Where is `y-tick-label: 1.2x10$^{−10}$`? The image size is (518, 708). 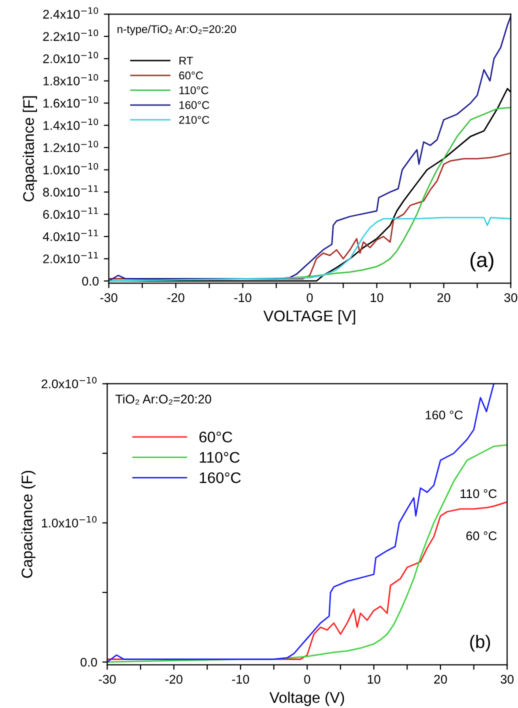 y-tick-label: 1.2x10$^{−10}$ is located at coordinates (71, 146).